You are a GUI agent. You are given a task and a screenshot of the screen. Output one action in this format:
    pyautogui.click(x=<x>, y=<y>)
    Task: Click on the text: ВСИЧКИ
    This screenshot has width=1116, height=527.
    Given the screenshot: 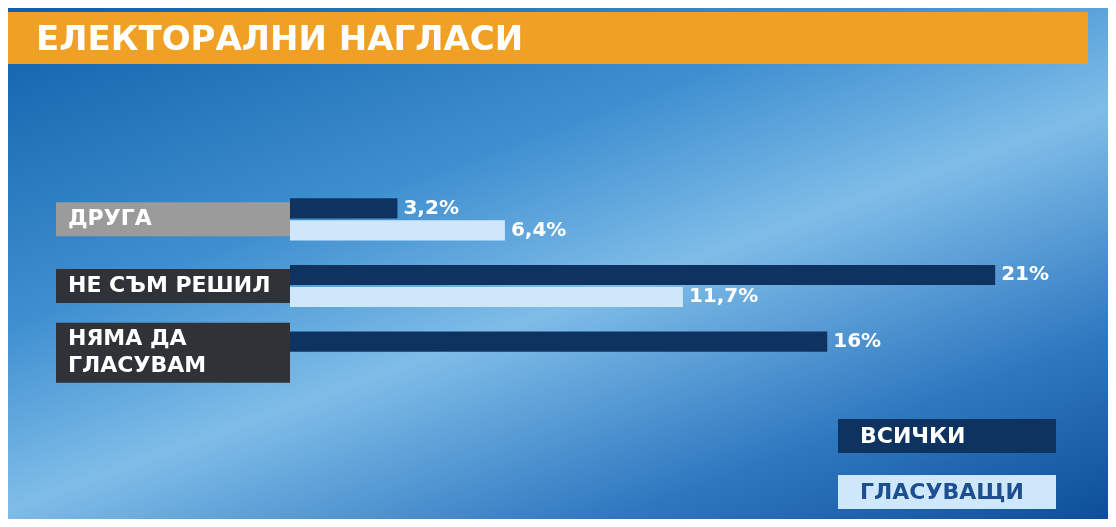 What is the action you would take?
    pyautogui.click(x=947, y=436)
    